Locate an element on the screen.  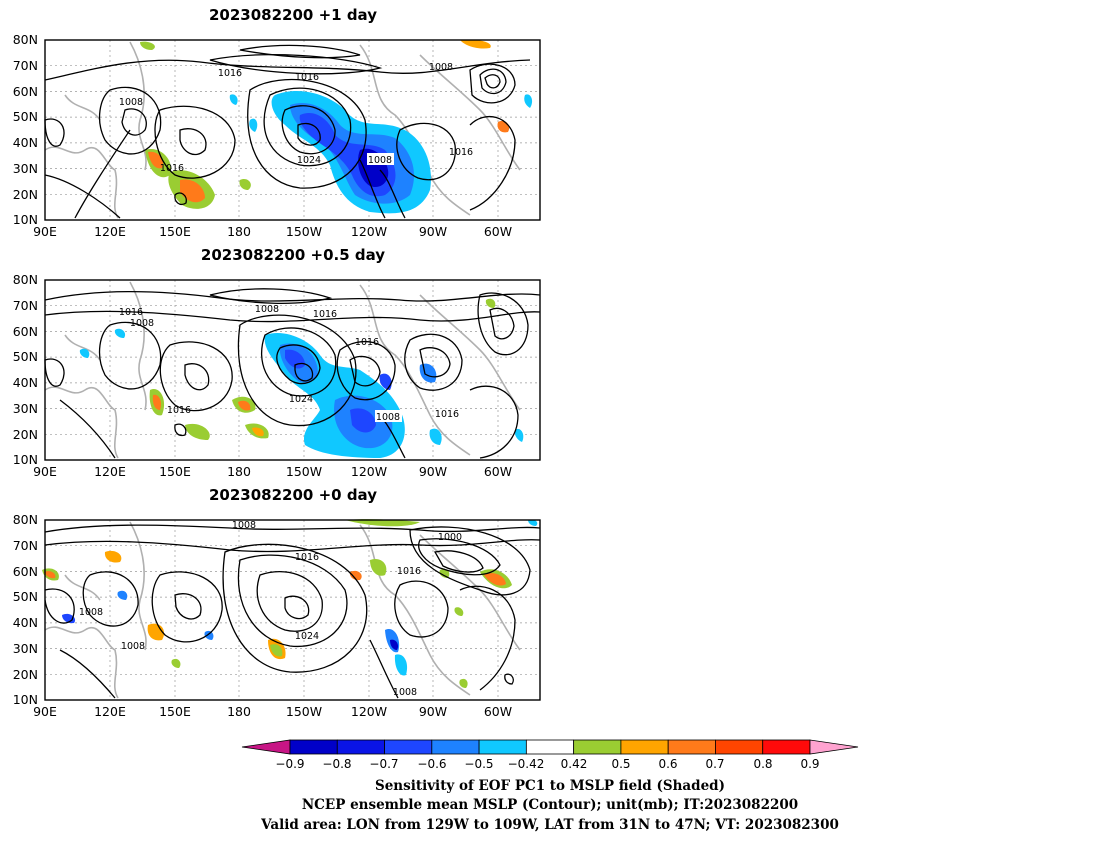
map-frame: 1008 1000 1016 1016 1008 1024 1008 1008 is located at coordinates (291, 610).